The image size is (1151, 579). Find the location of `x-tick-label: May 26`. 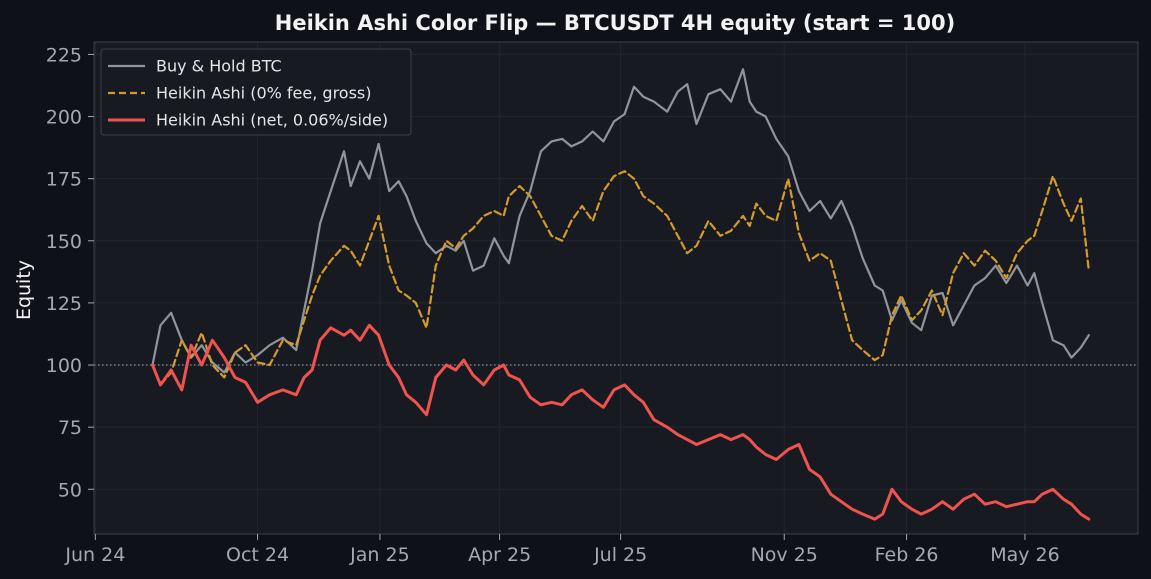

x-tick-label: May 26 is located at coordinates (1025, 555).